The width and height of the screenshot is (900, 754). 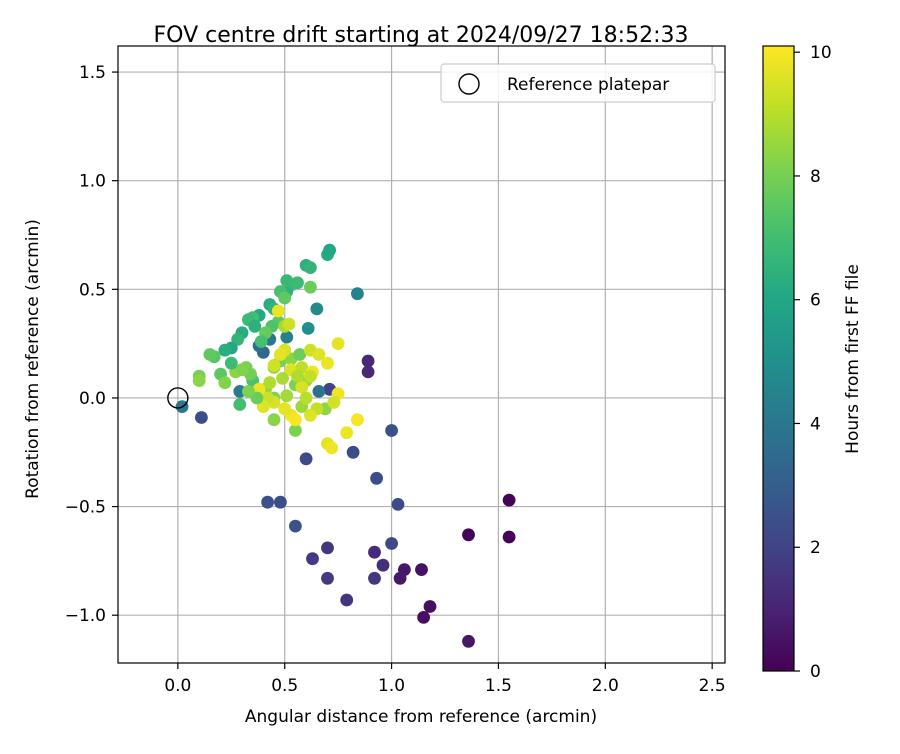 What do you see at coordinates (391, 686) in the screenshot?
I see `x-tick-label: 1.0` at bounding box center [391, 686].